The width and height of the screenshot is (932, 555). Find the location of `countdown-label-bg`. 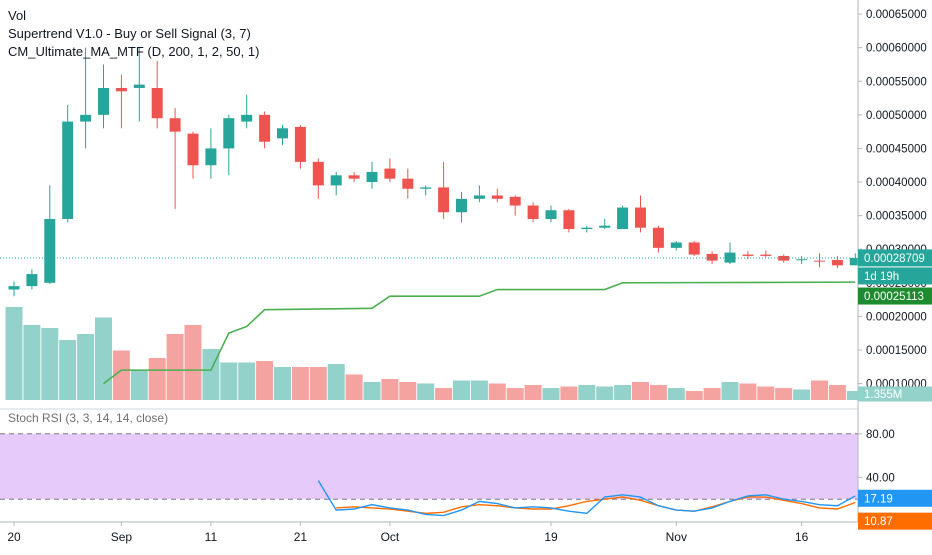

countdown-label-bg is located at coordinates (895, 276).